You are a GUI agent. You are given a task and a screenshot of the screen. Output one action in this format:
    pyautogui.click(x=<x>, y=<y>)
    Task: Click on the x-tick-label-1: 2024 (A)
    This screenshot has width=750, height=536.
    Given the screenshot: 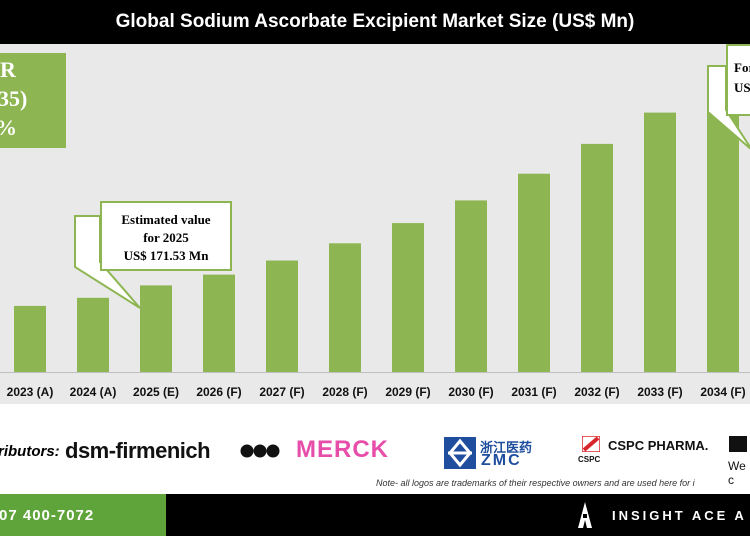 What is the action you would take?
    pyautogui.click(x=93, y=392)
    